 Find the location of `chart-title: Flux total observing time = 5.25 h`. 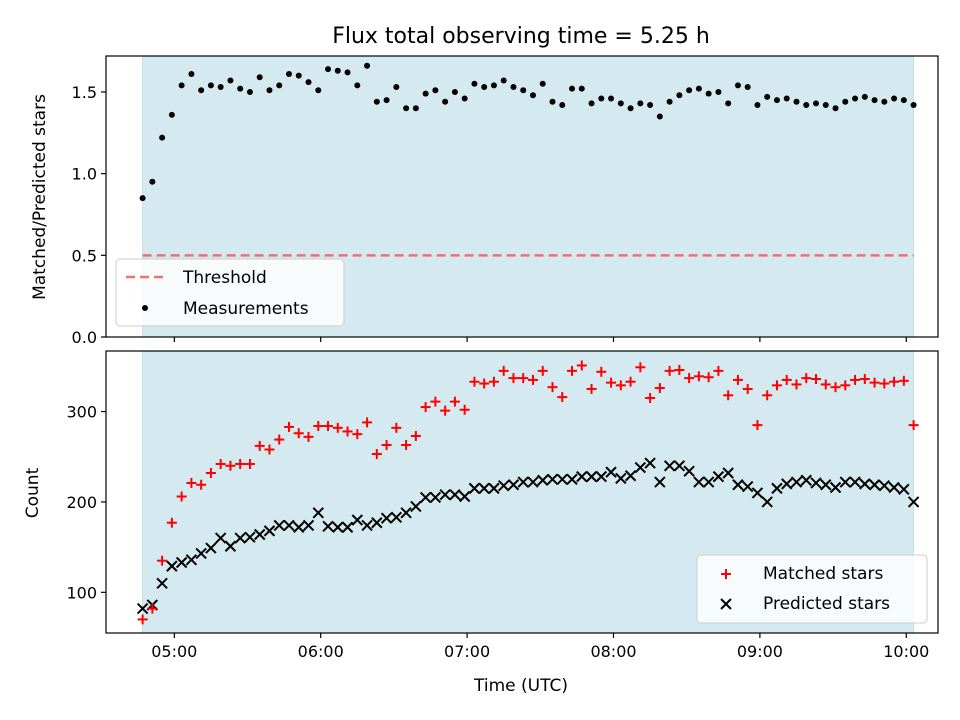

chart-title: Flux total observing time = 5.25 h is located at coordinates (521, 36).